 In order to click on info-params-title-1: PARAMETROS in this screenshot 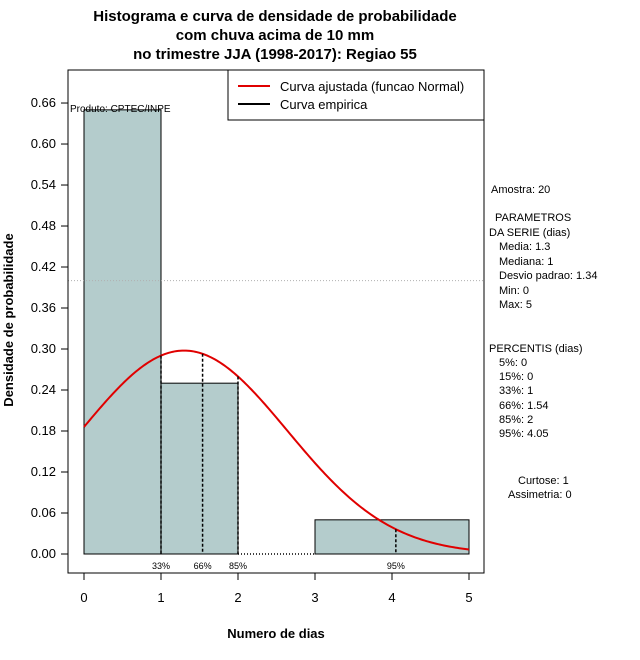, I will do `click(533, 218)`.